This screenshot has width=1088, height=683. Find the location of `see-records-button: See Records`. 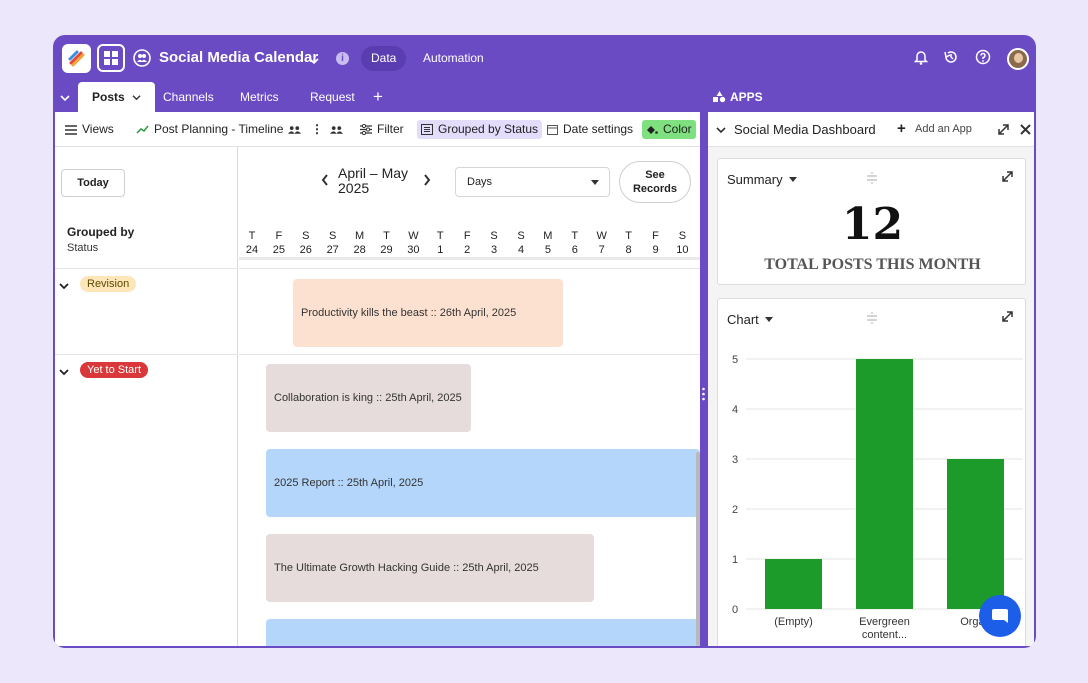

see-records-button: See Records is located at coordinates (655, 182).